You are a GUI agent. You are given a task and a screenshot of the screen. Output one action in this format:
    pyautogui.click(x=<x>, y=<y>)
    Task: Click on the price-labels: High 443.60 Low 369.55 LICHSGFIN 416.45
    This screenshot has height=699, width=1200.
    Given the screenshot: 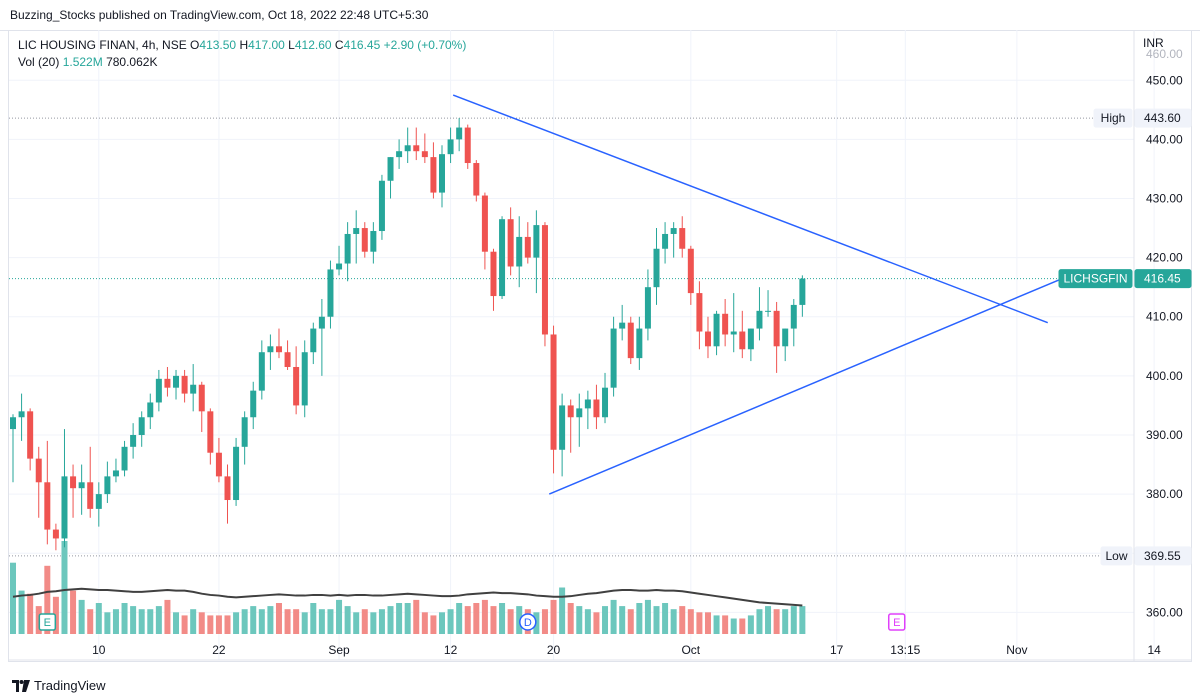 What is the action you would take?
    pyautogui.click(x=1125, y=337)
    